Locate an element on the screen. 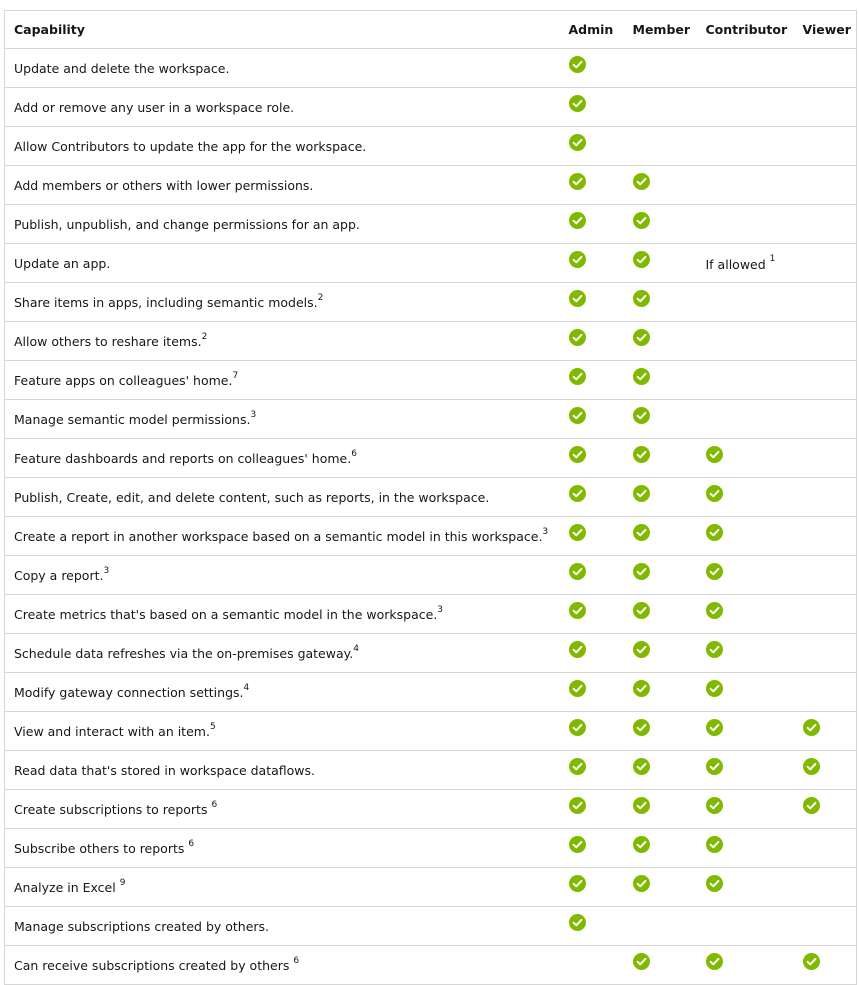 This screenshot has width=859, height=985. capability-text: Allow others to reshare items. is located at coordinates (108, 341).